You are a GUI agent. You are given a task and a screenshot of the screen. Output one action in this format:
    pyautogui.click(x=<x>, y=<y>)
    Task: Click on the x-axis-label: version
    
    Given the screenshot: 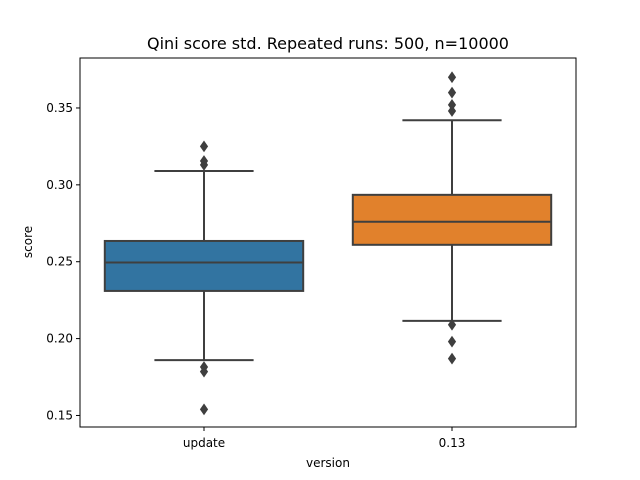 What is the action you would take?
    pyautogui.click(x=328, y=463)
    